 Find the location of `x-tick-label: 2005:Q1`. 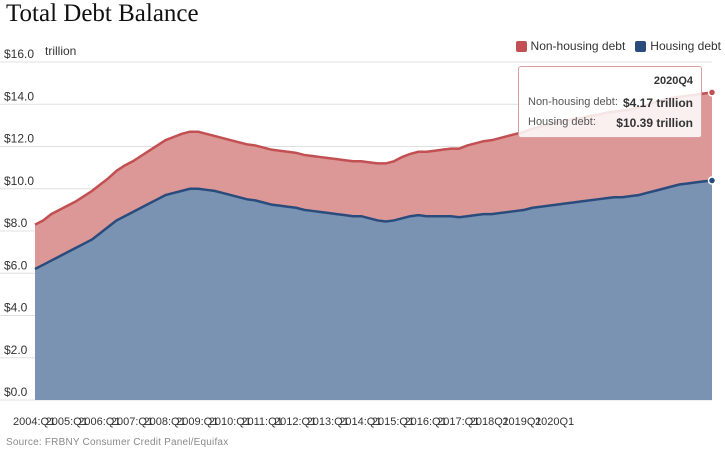

x-tick-label: 2005:Q1 is located at coordinates (67, 422).